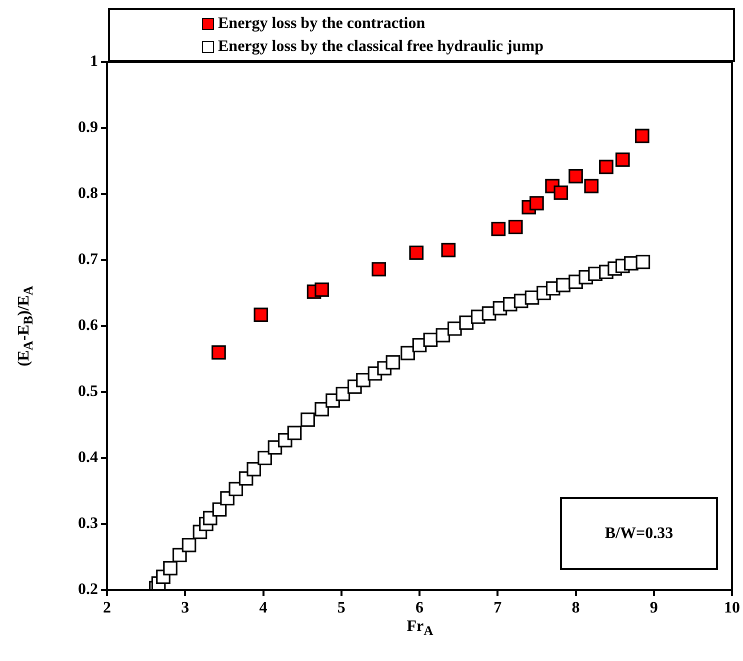 The height and width of the screenshot is (661, 743). What do you see at coordinates (322, 23) in the screenshot?
I see `legend-label: Energy loss by the contraction` at bounding box center [322, 23].